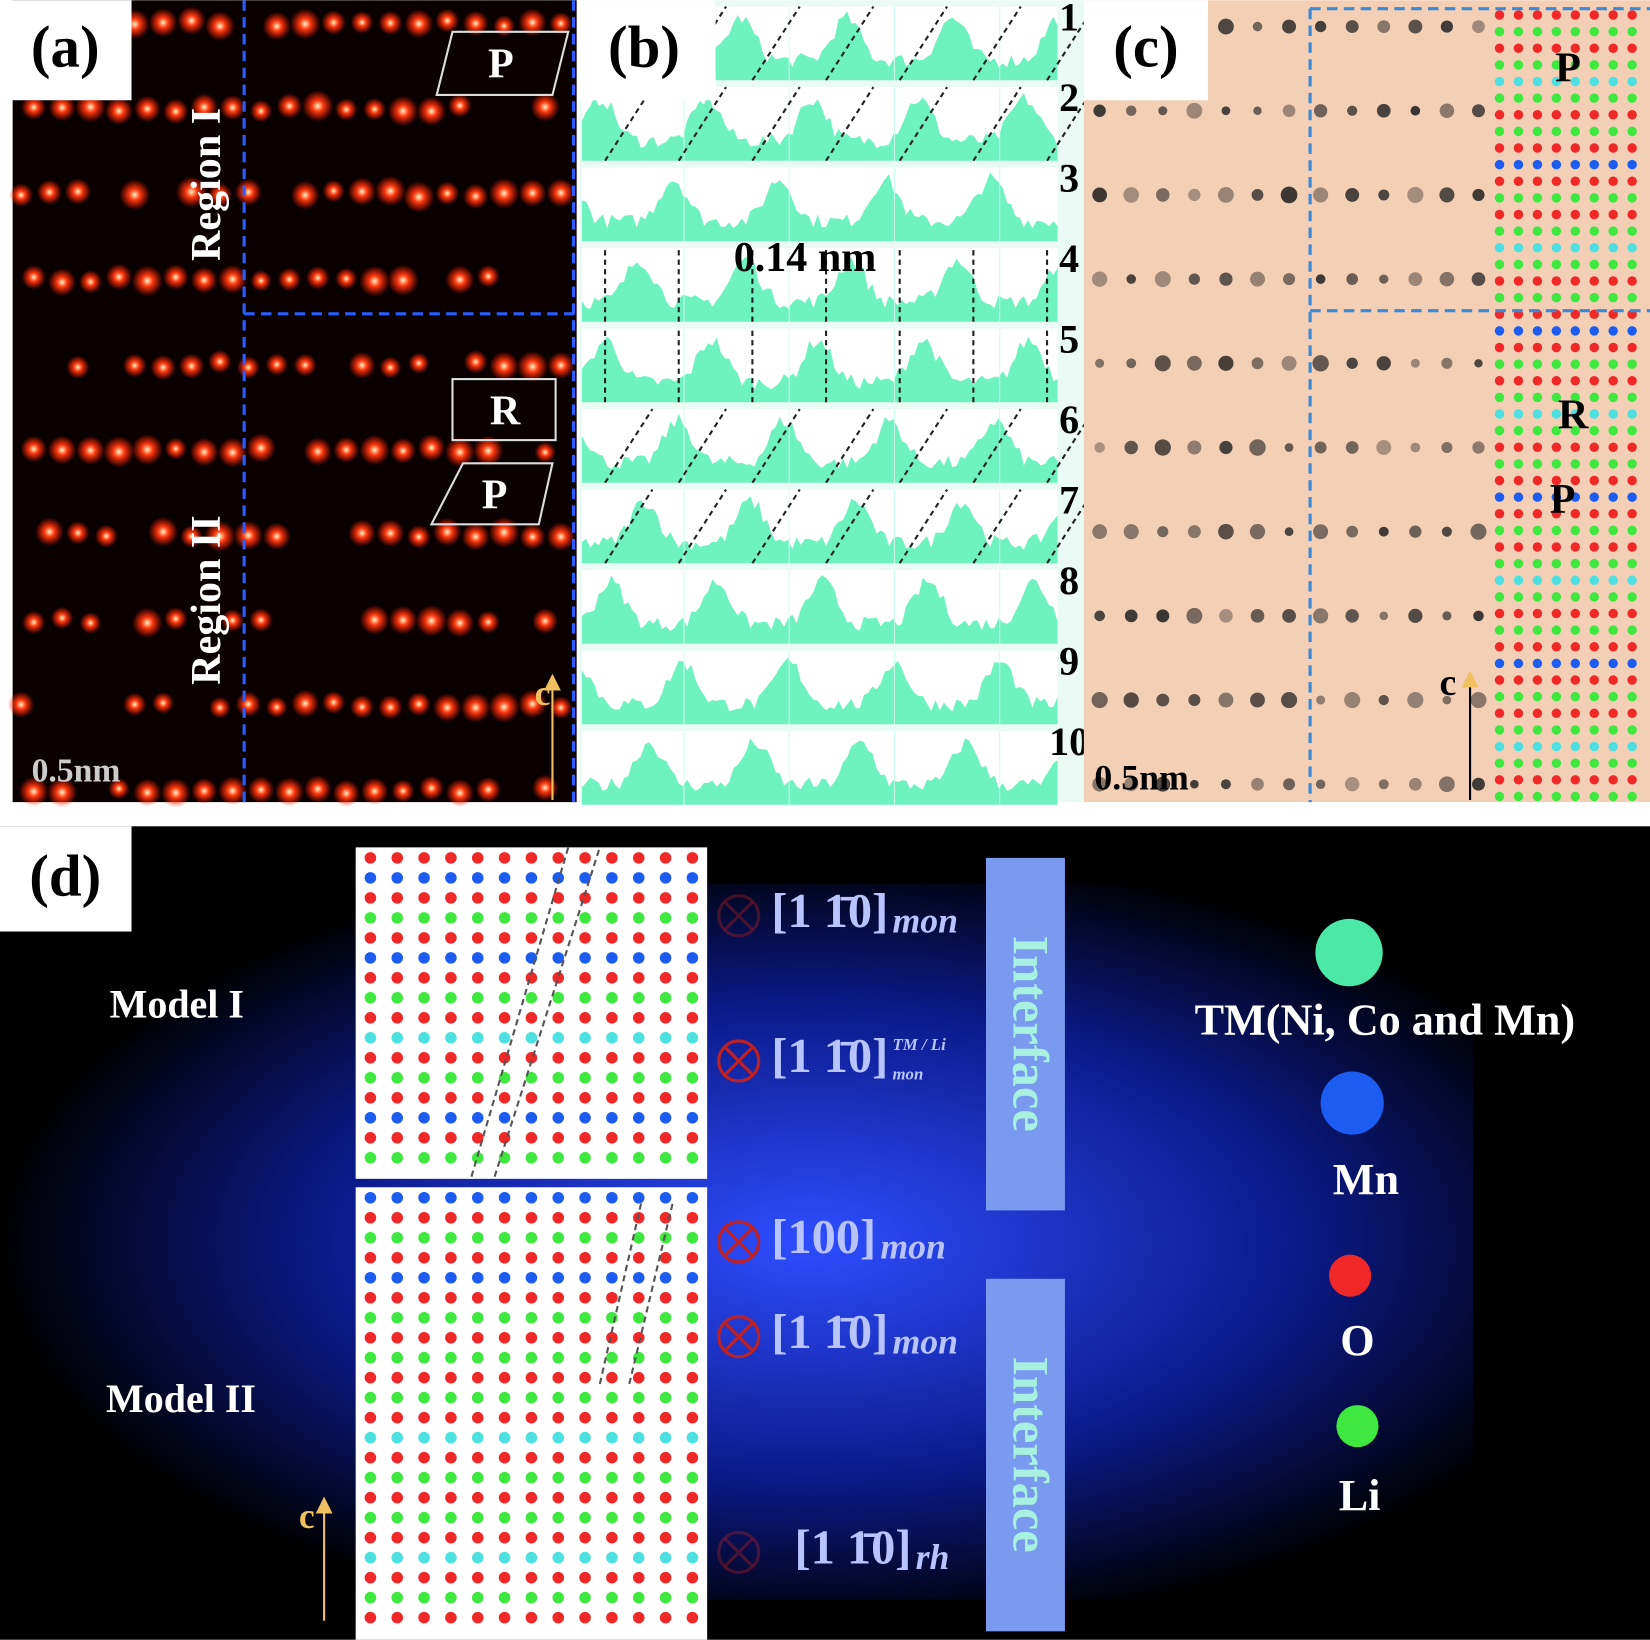  I want to click on row-number: 1, so click(1069, 19).